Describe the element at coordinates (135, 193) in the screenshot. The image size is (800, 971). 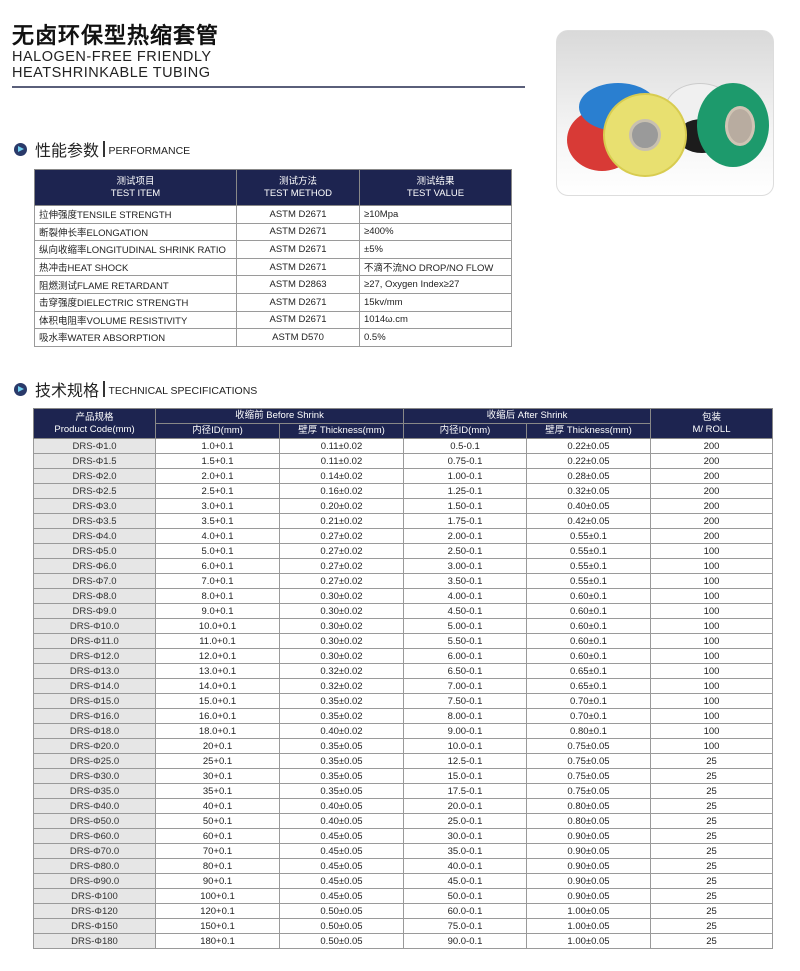
I see `header-en: TEST ITEM` at that location.